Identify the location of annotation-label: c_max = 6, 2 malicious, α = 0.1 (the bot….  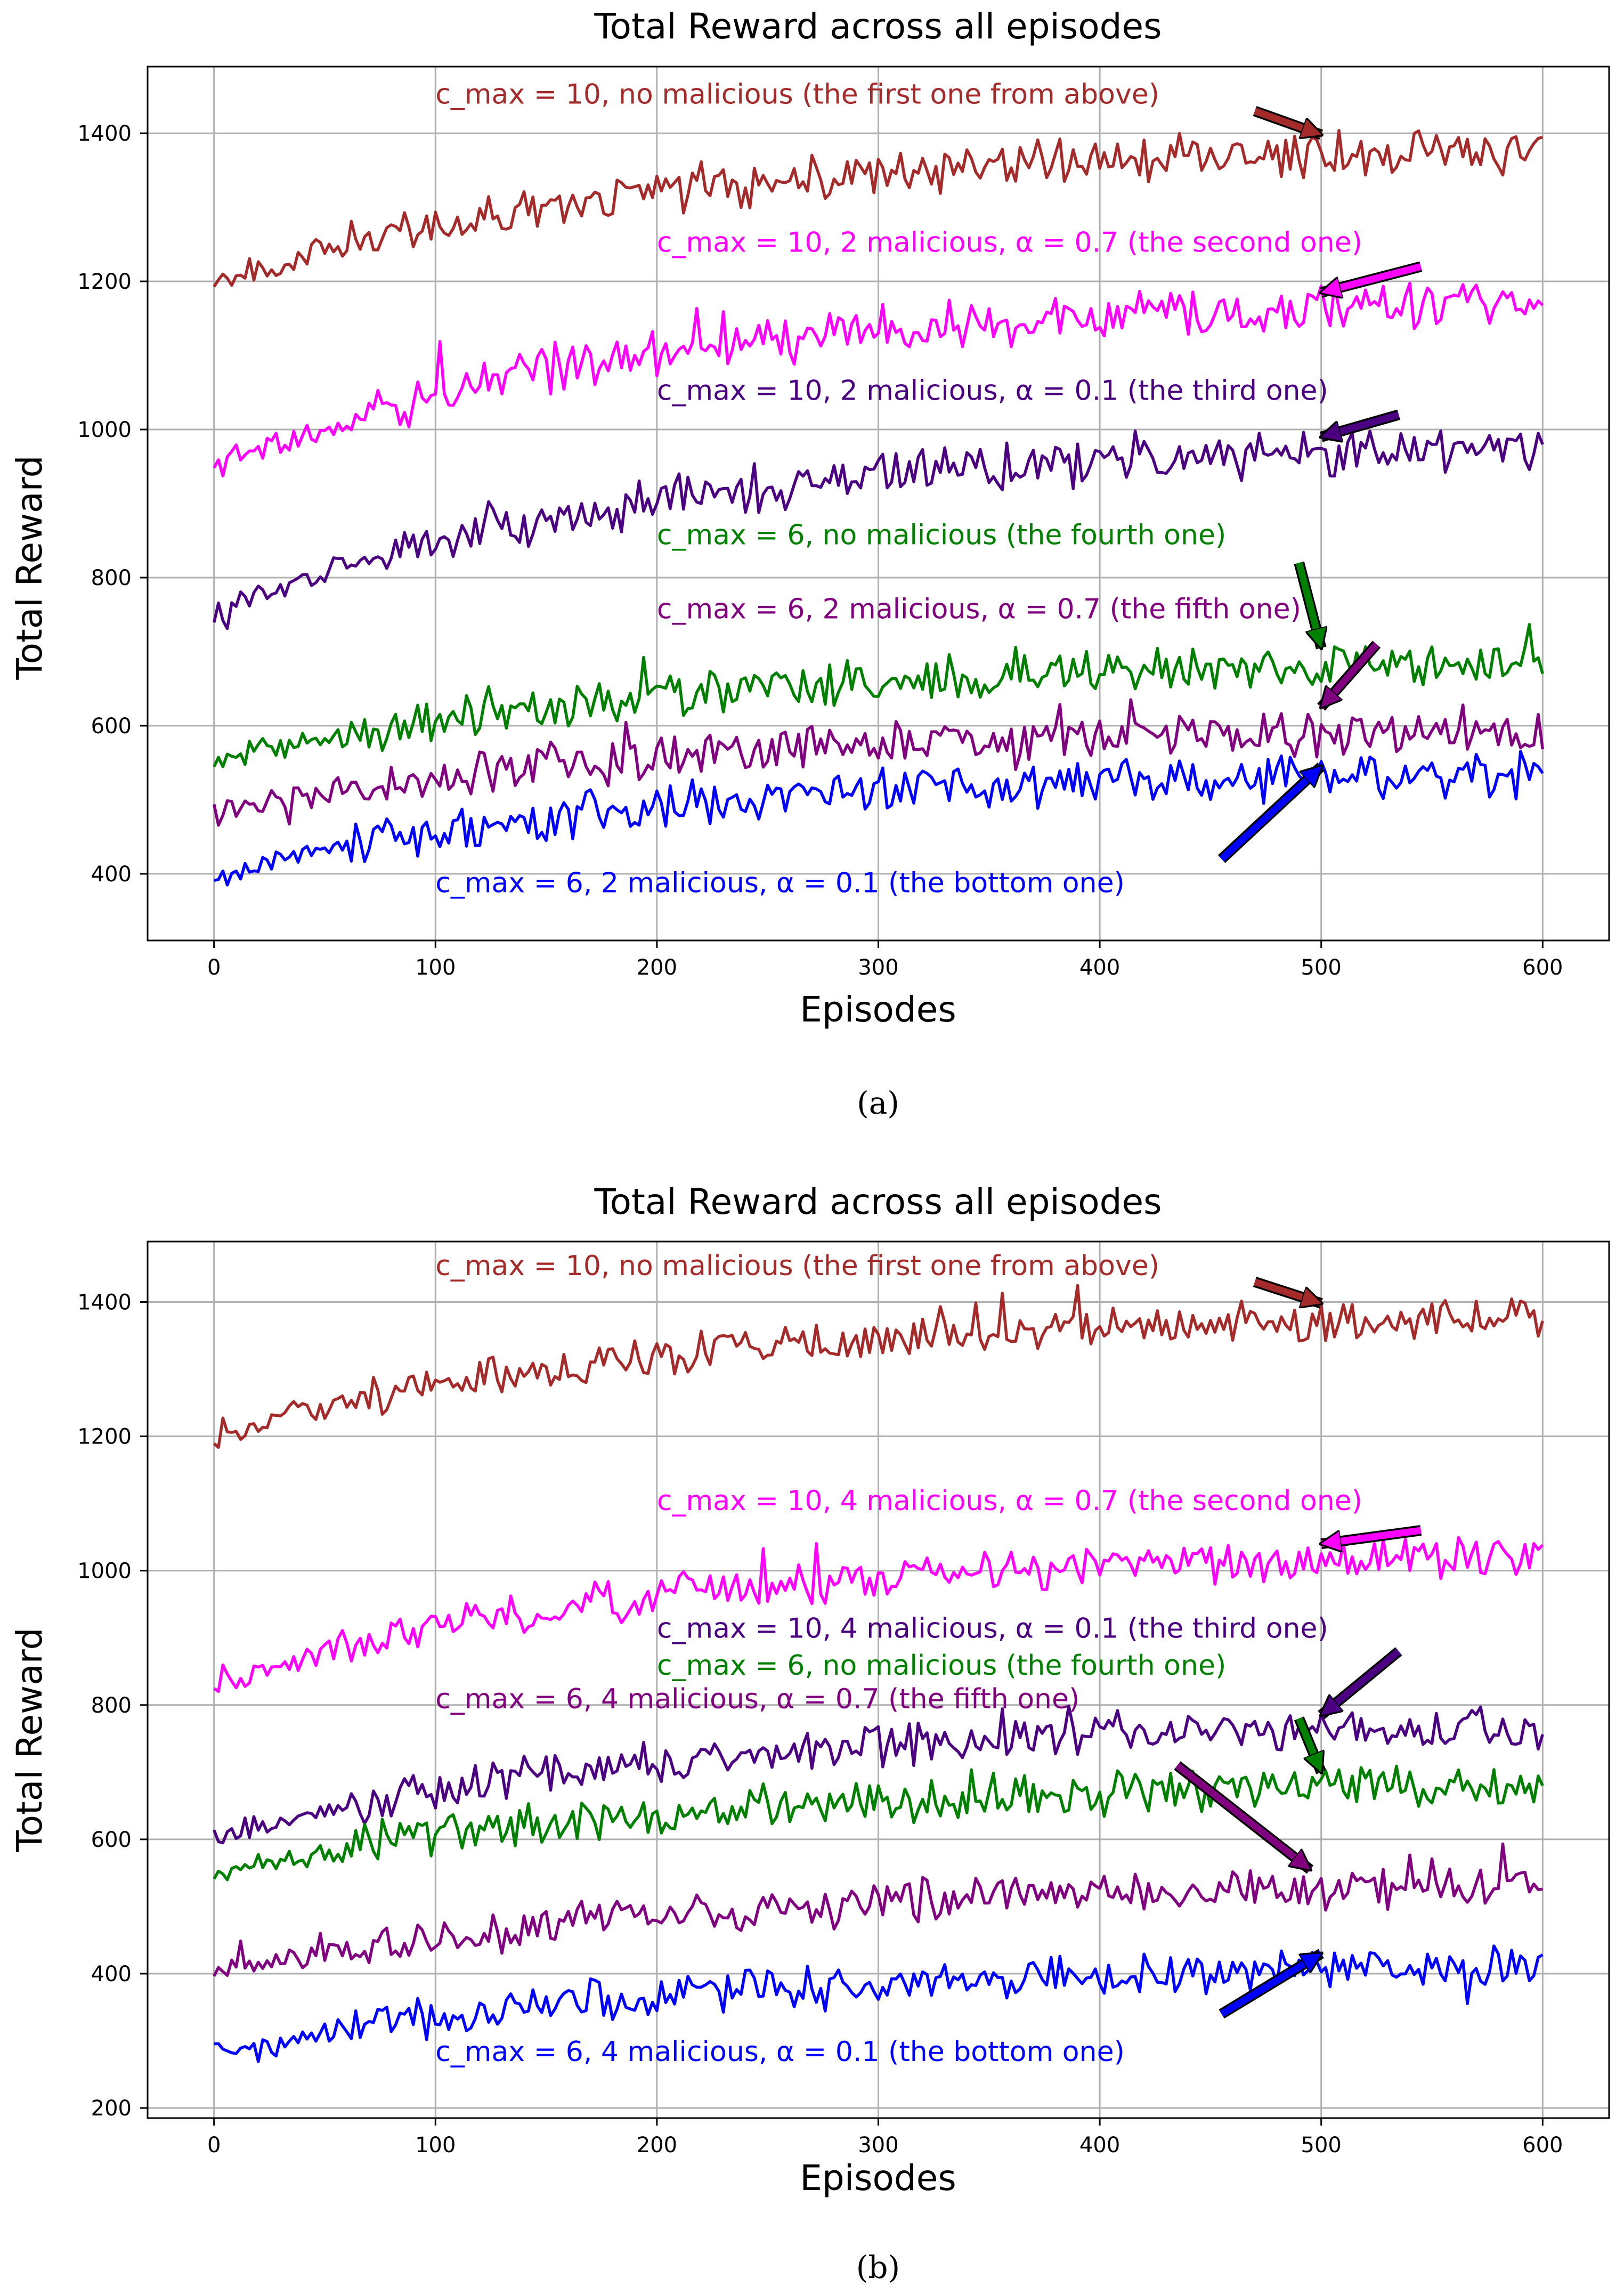
(780, 883).